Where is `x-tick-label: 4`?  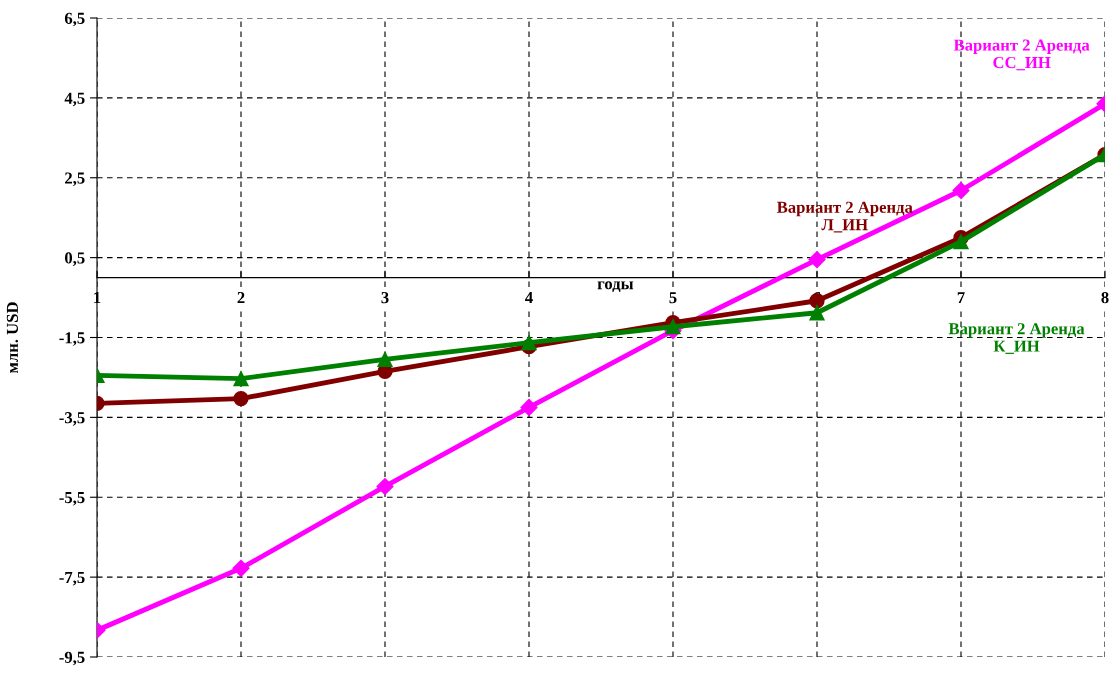 x-tick-label: 4 is located at coordinates (529, 298).